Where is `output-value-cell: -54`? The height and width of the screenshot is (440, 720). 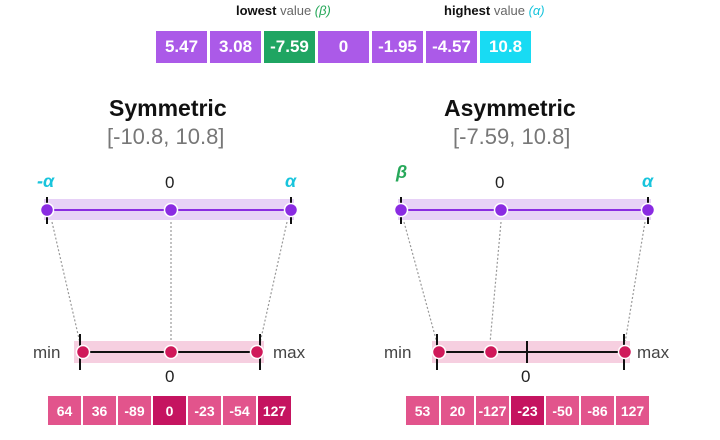
output-value-cell: -54 is located at coordinates (239, 410).